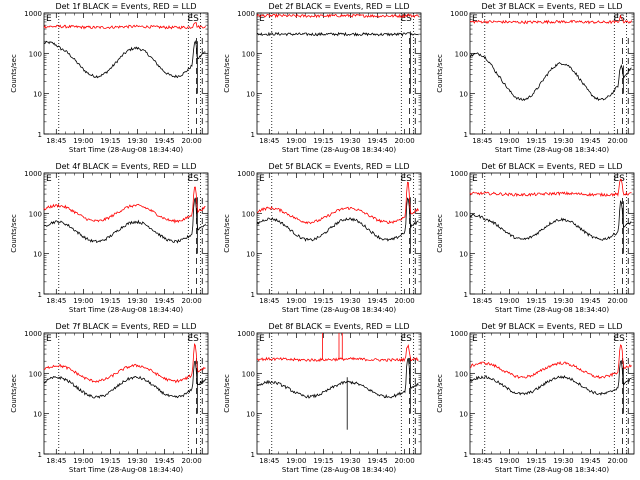  What do you see at coordinates (125, 6) in the screenshot?
I see `chart-title: Det 1f BLACK = Events, RED = LLD` at bounding box center [125, 6].